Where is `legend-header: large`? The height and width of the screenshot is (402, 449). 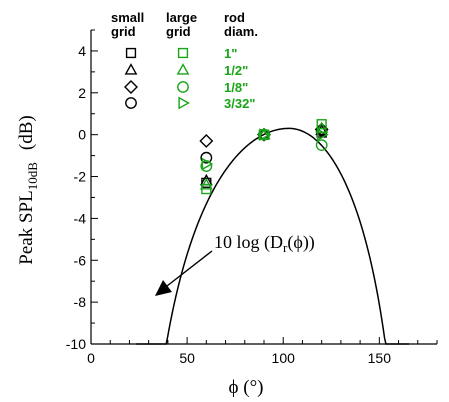 legend-header: large is located at coordinates (181, 17).